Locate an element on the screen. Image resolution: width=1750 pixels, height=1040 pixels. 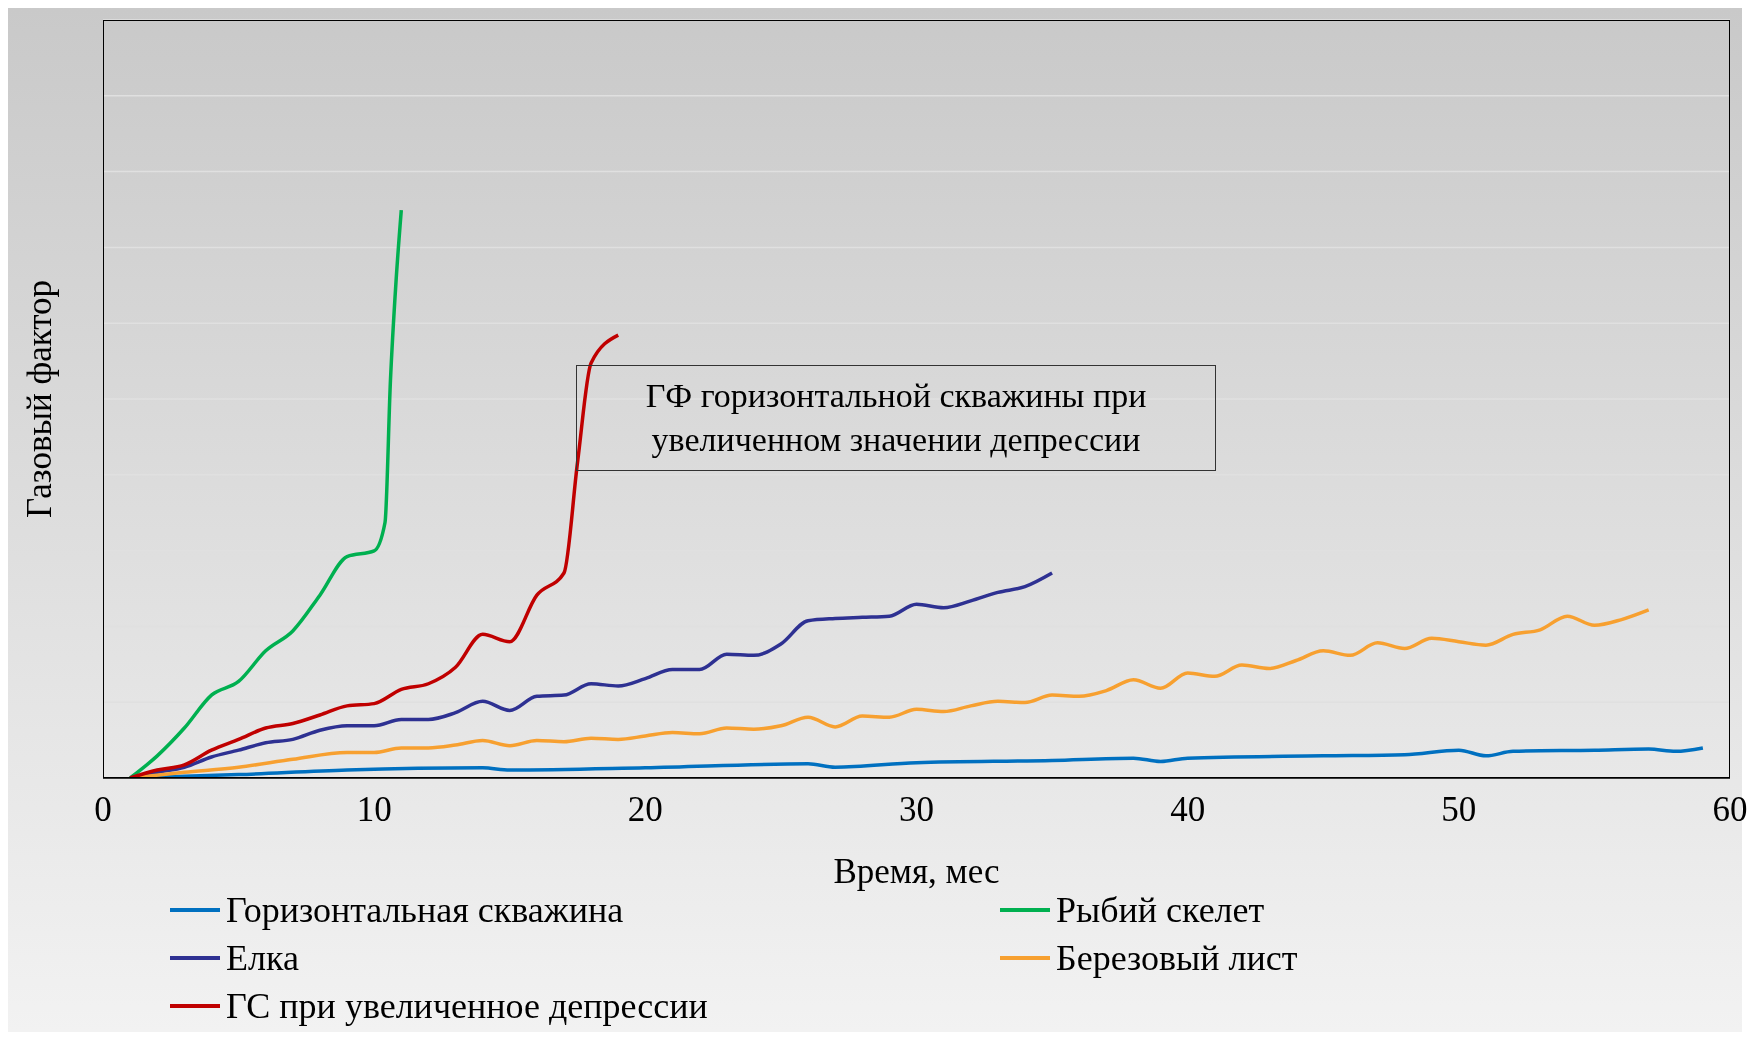
x-tick-label: 20 is located at coordinates (645, 809).